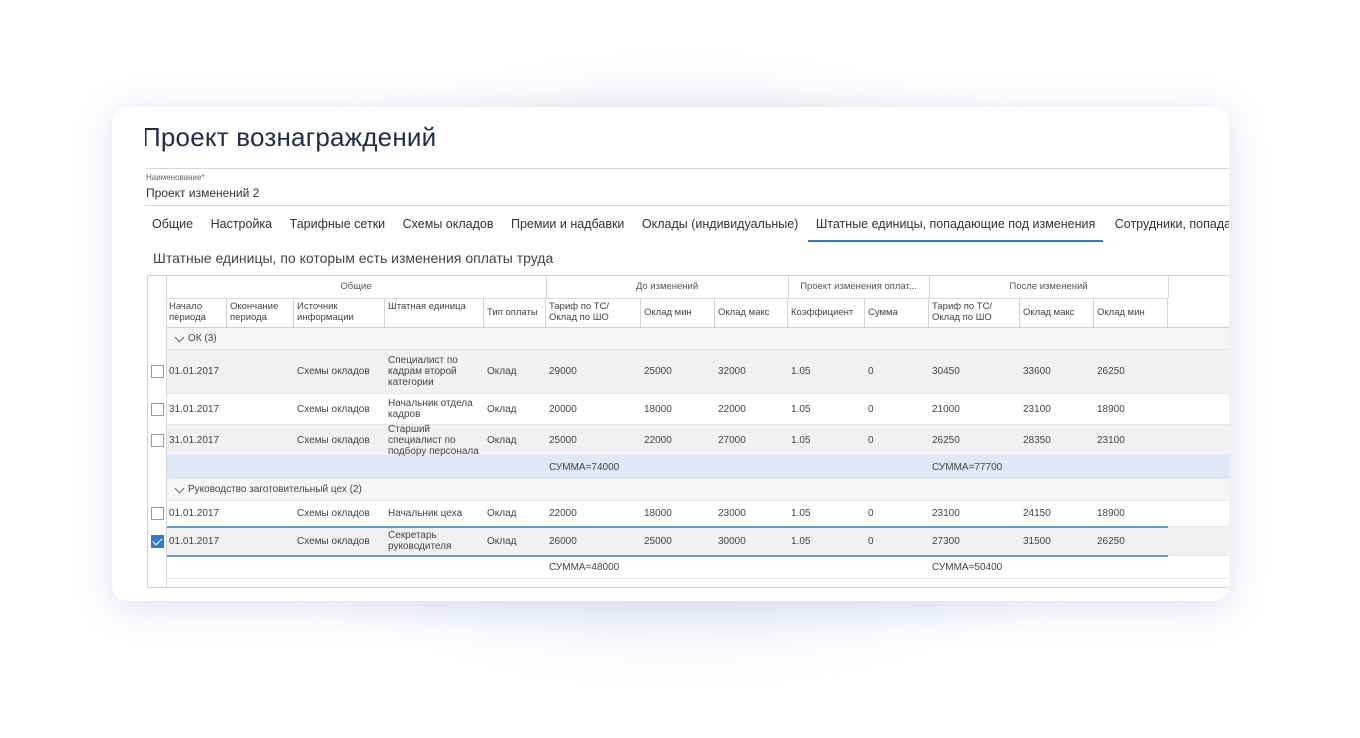 This screenshot has width=1360, height=738. I want to click on cell-tariff-after: 21000, so click(946, 409).